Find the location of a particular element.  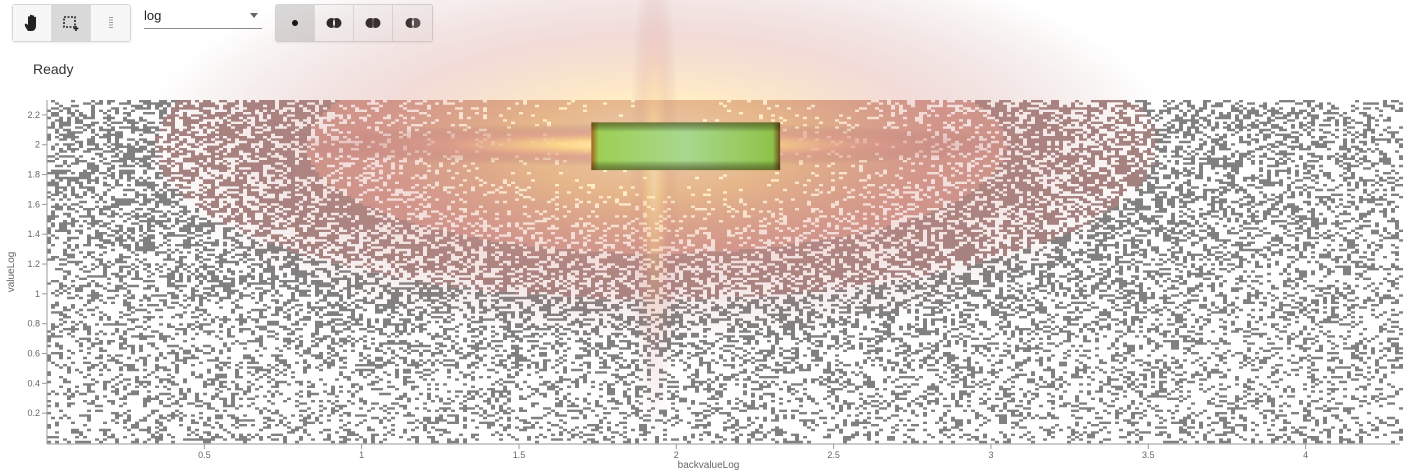

selection-box-shade is located at coordinates (686, 146).